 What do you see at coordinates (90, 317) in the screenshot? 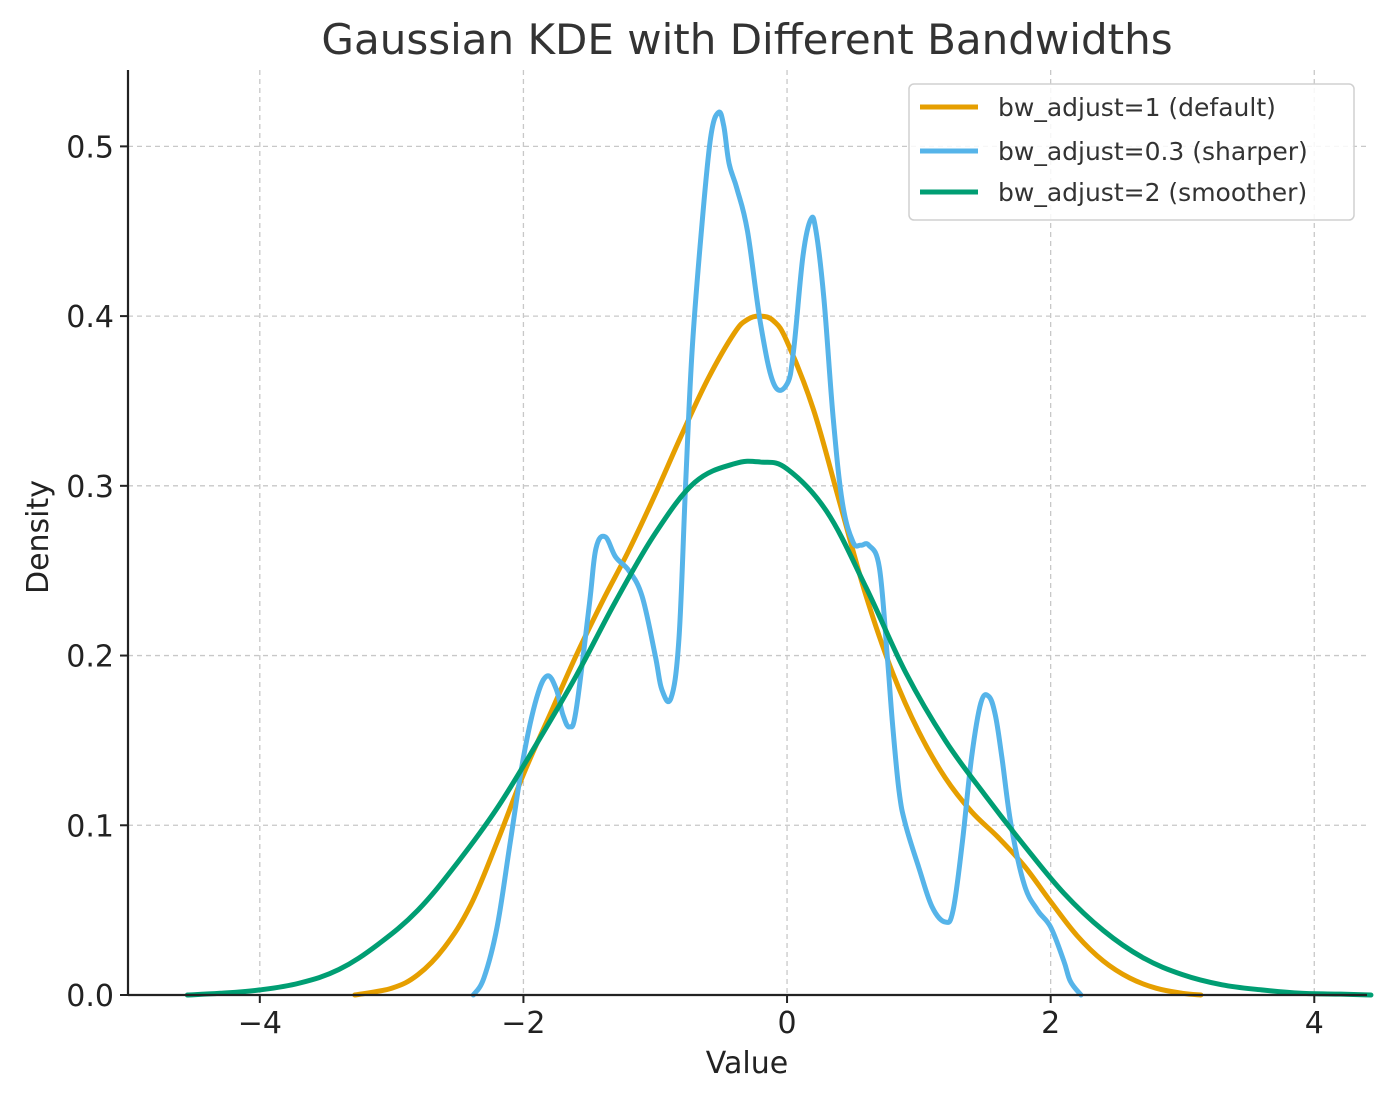
I see `y-tick-label: 0.4` at bounding box center [90, 317].